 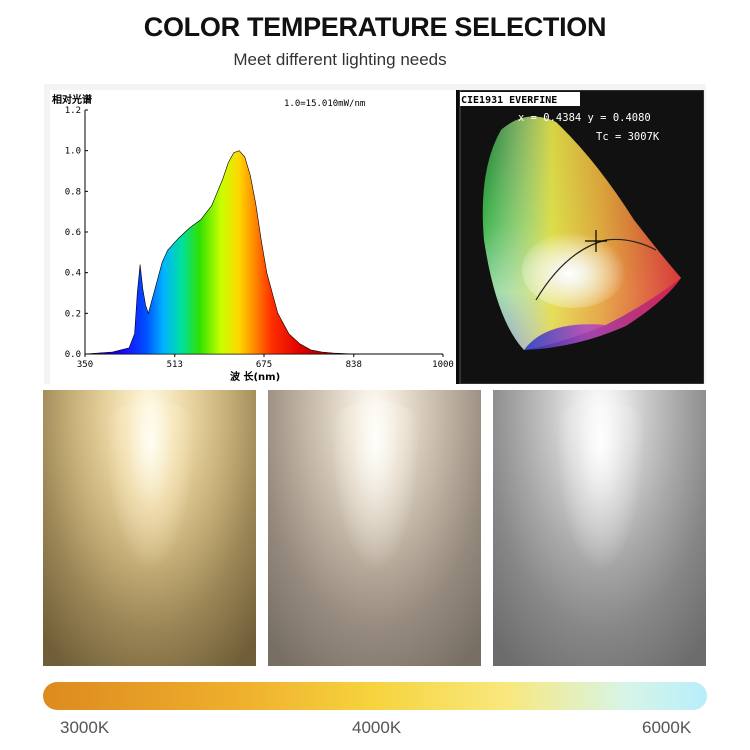 What do you see at coordinates (377, 727) in the screenshot?
I see `temp-label-4000k: 4000K` at bounding box center [377, 727].